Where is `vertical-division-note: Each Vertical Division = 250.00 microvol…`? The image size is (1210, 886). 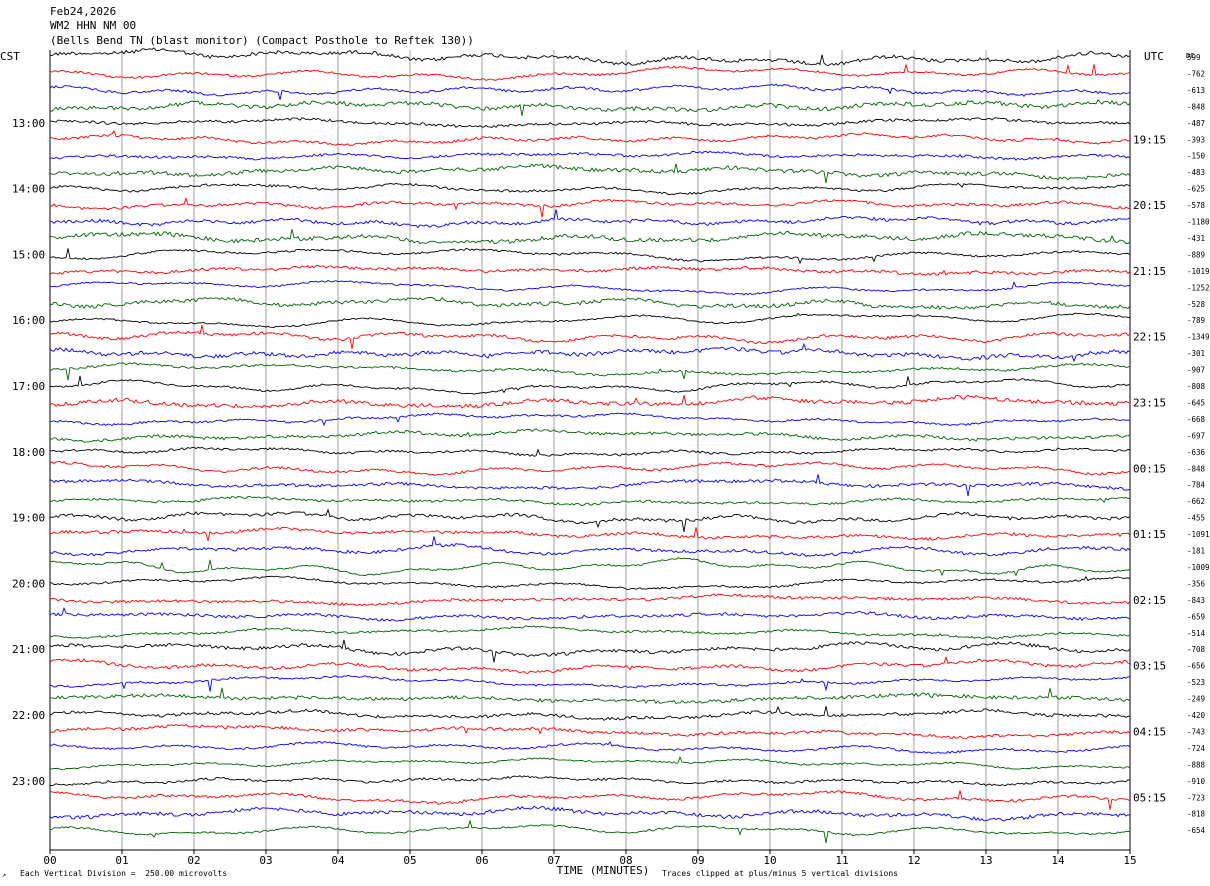
vertical-division-note: Each Vertical Division = 250.00 microvol… is located at coordinates (124, 873).